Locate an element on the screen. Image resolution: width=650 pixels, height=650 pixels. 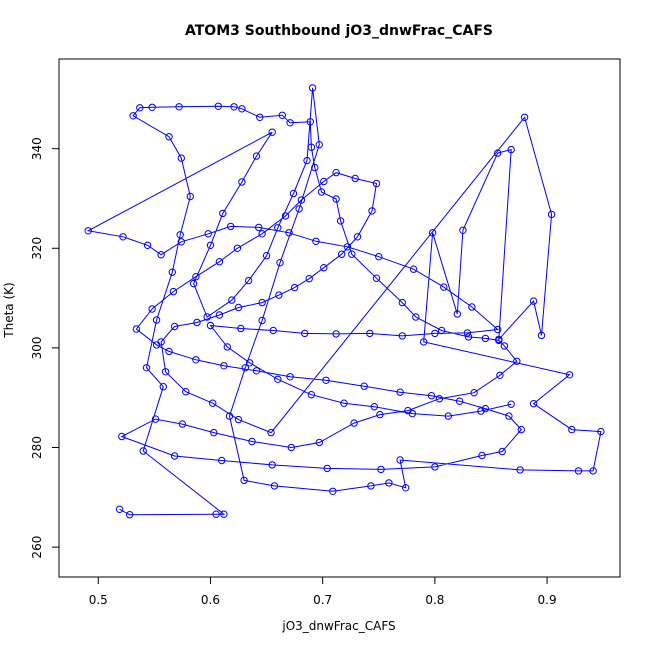
x-tick-label: 0.9 is located at coordinates (547, 600).